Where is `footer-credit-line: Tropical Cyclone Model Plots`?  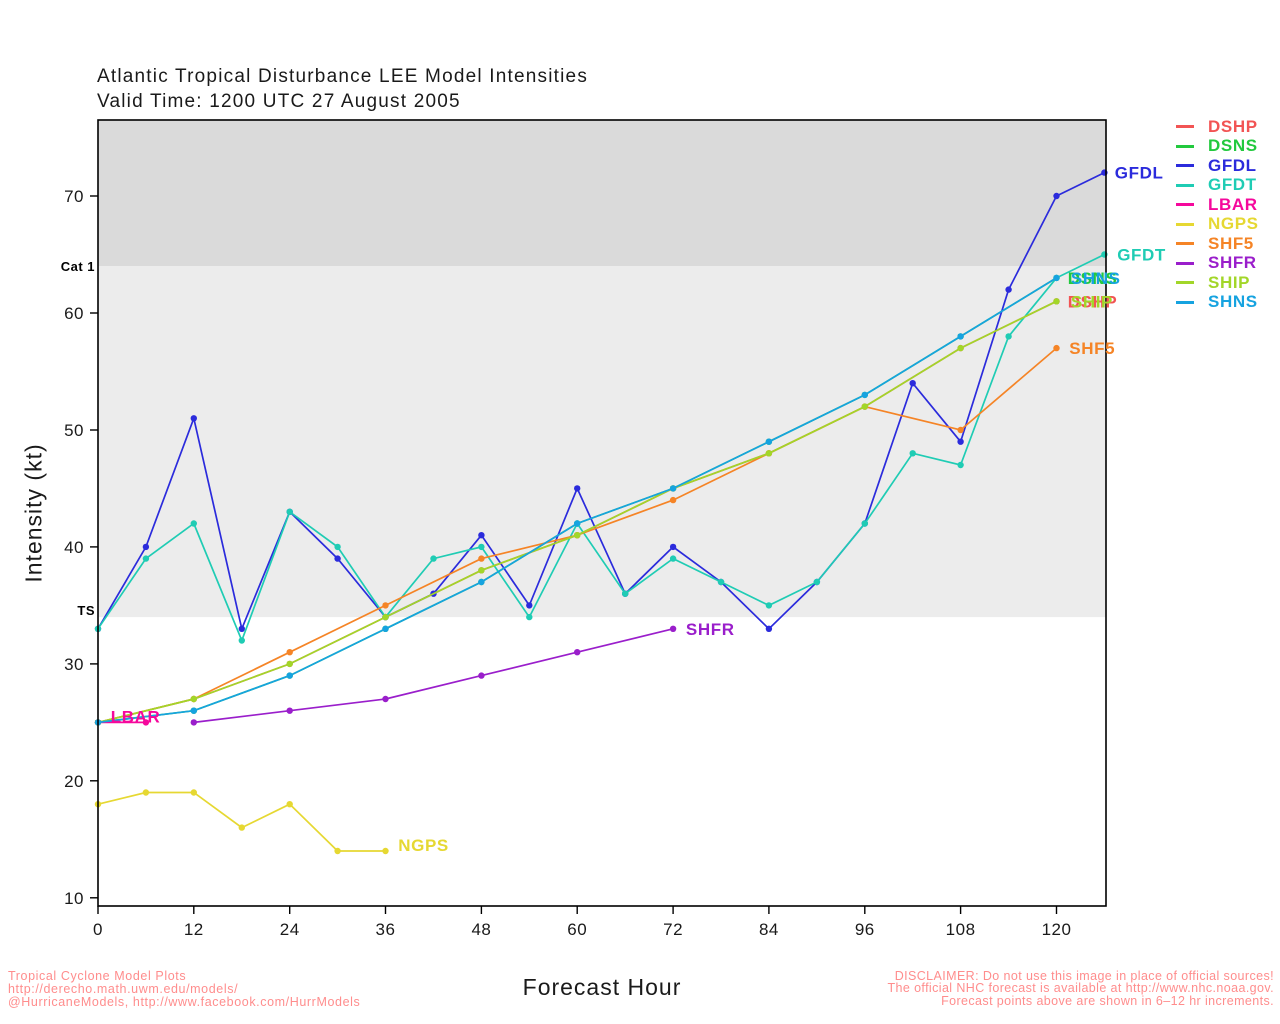 footer-credit-line: Tropical Cyclone Model Plots is located at coordinates (97, 976).